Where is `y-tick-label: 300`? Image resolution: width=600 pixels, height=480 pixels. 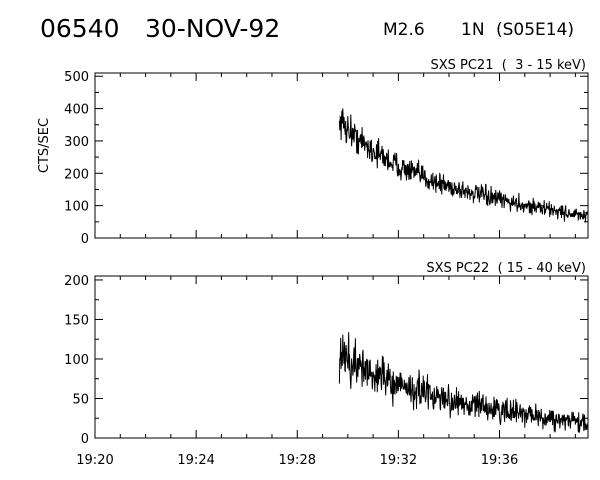 y-tick-label: 300 is located at coordinates (76, 142).